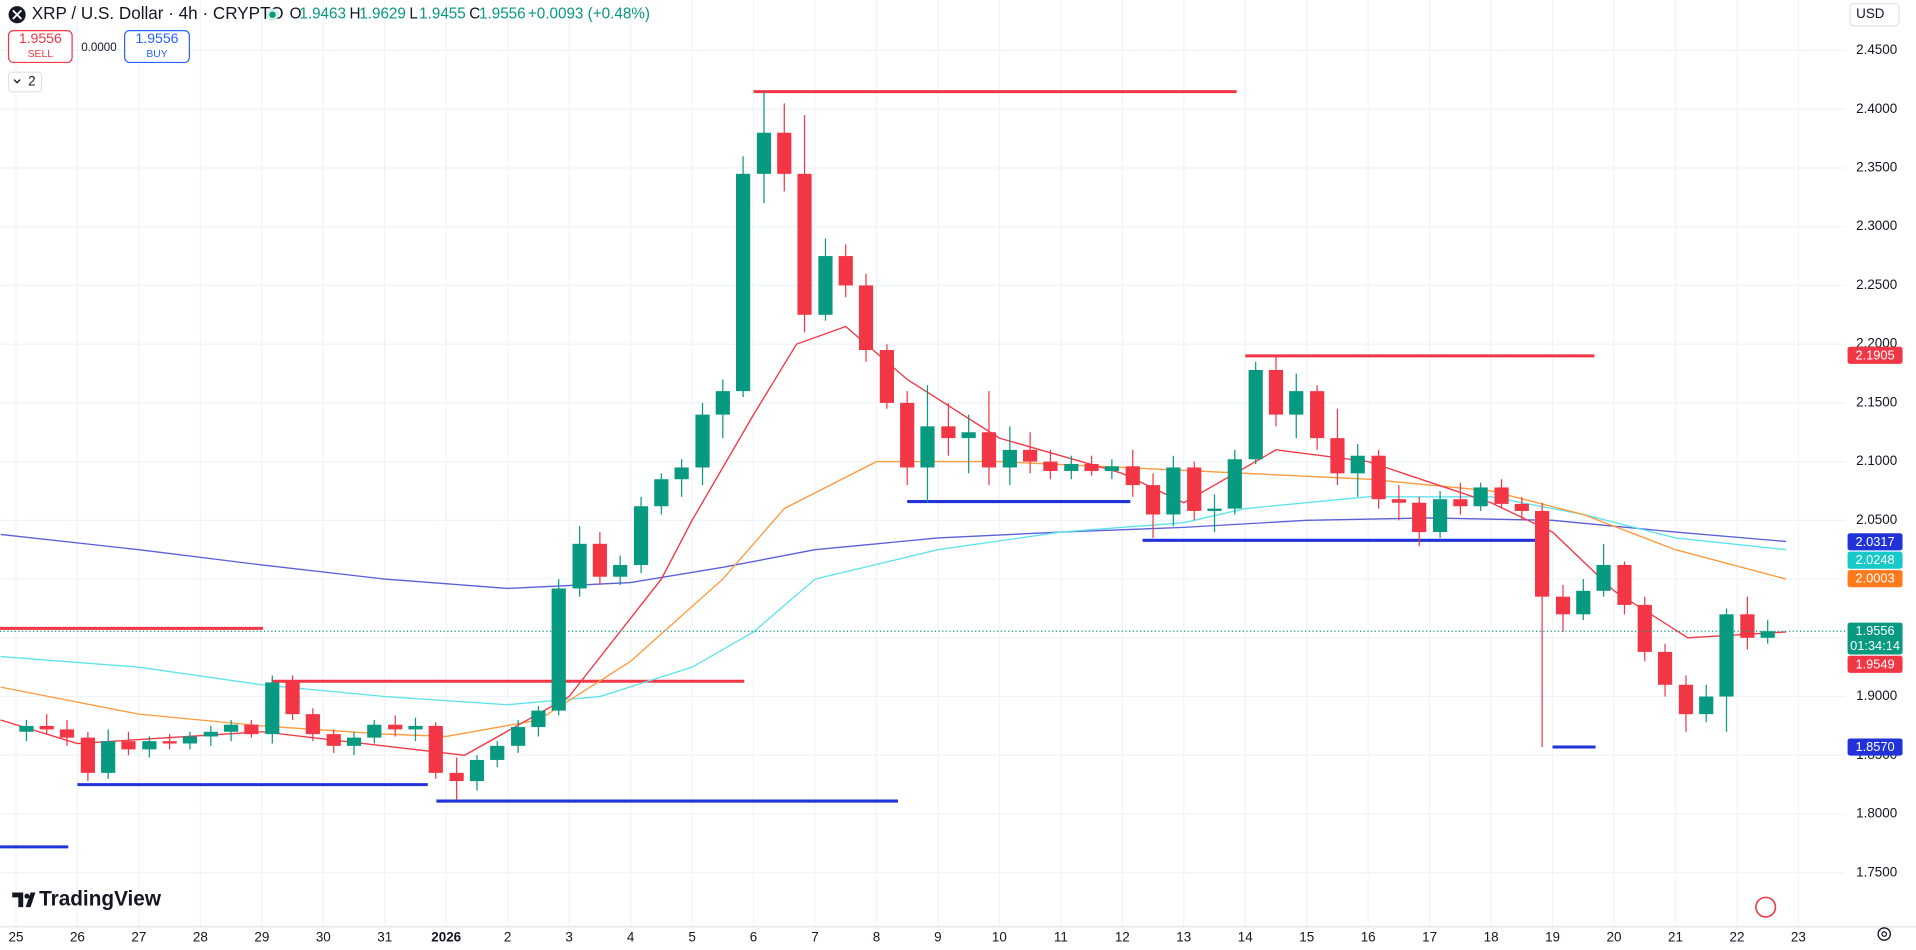 This screenshot has height=950, width=1916. What do you see at coordinates (1876, 284) in the screenshot?
I see `y-tick-label: 2.2500` at bounding box center [1876, 284].